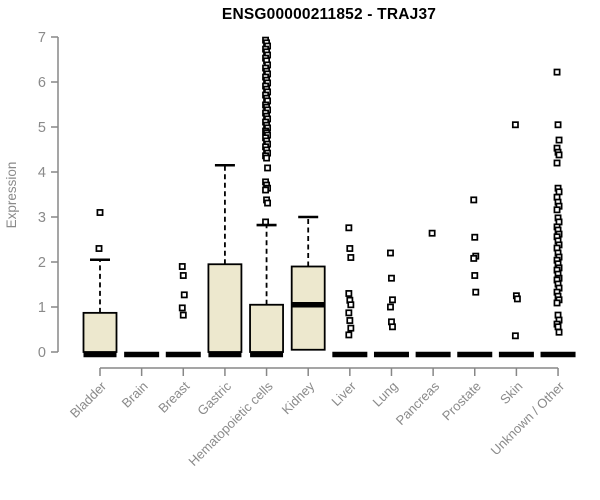  I want to click on x-tick-label: Unknown / Other, so click(528, 418).